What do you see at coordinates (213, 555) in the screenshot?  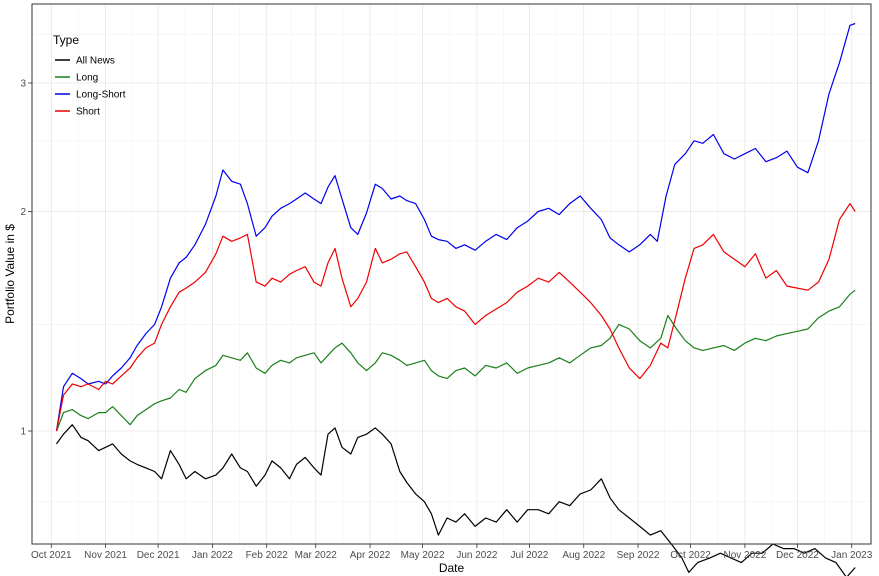 I see `x-tick-label: Jan 2022` at bounding box center [213, 555].